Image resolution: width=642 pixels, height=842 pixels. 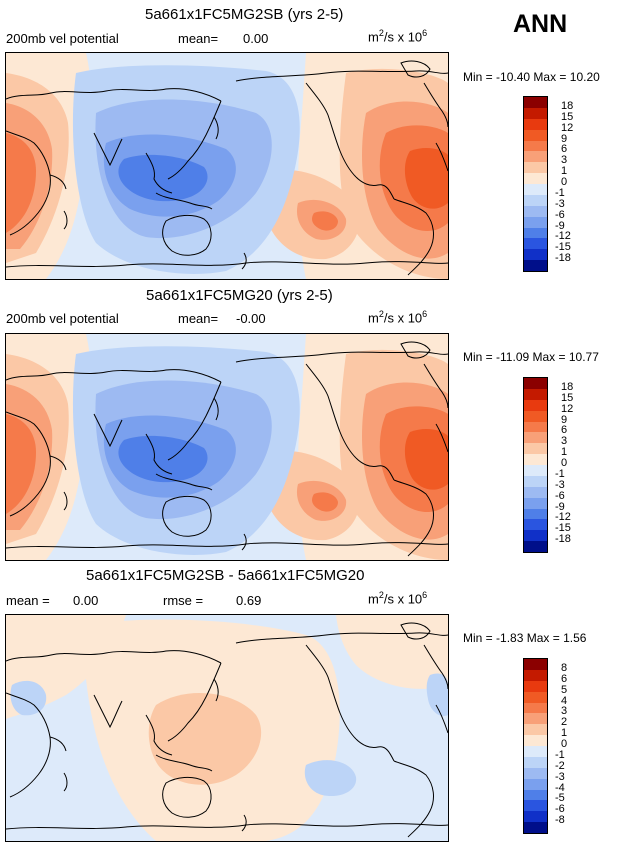 I want to click on panel3-mean-value: 0.00, so click(x=86, y=600).